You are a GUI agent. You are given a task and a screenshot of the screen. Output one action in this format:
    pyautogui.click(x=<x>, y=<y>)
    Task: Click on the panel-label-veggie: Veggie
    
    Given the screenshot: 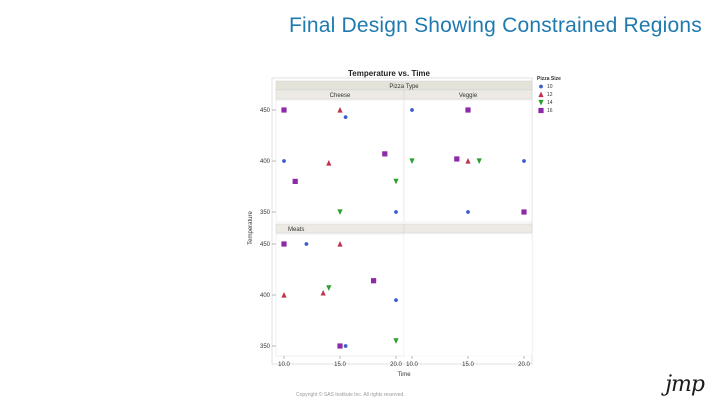 What is the action you would take?
    pyautogui.click(x=468, y=96)
    